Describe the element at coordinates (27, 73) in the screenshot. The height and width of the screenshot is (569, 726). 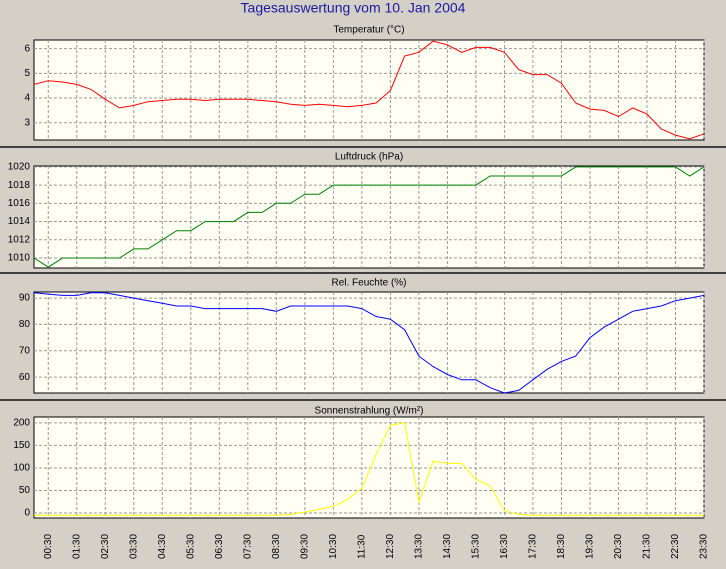
I see `y-tick-label: 5` at that location.